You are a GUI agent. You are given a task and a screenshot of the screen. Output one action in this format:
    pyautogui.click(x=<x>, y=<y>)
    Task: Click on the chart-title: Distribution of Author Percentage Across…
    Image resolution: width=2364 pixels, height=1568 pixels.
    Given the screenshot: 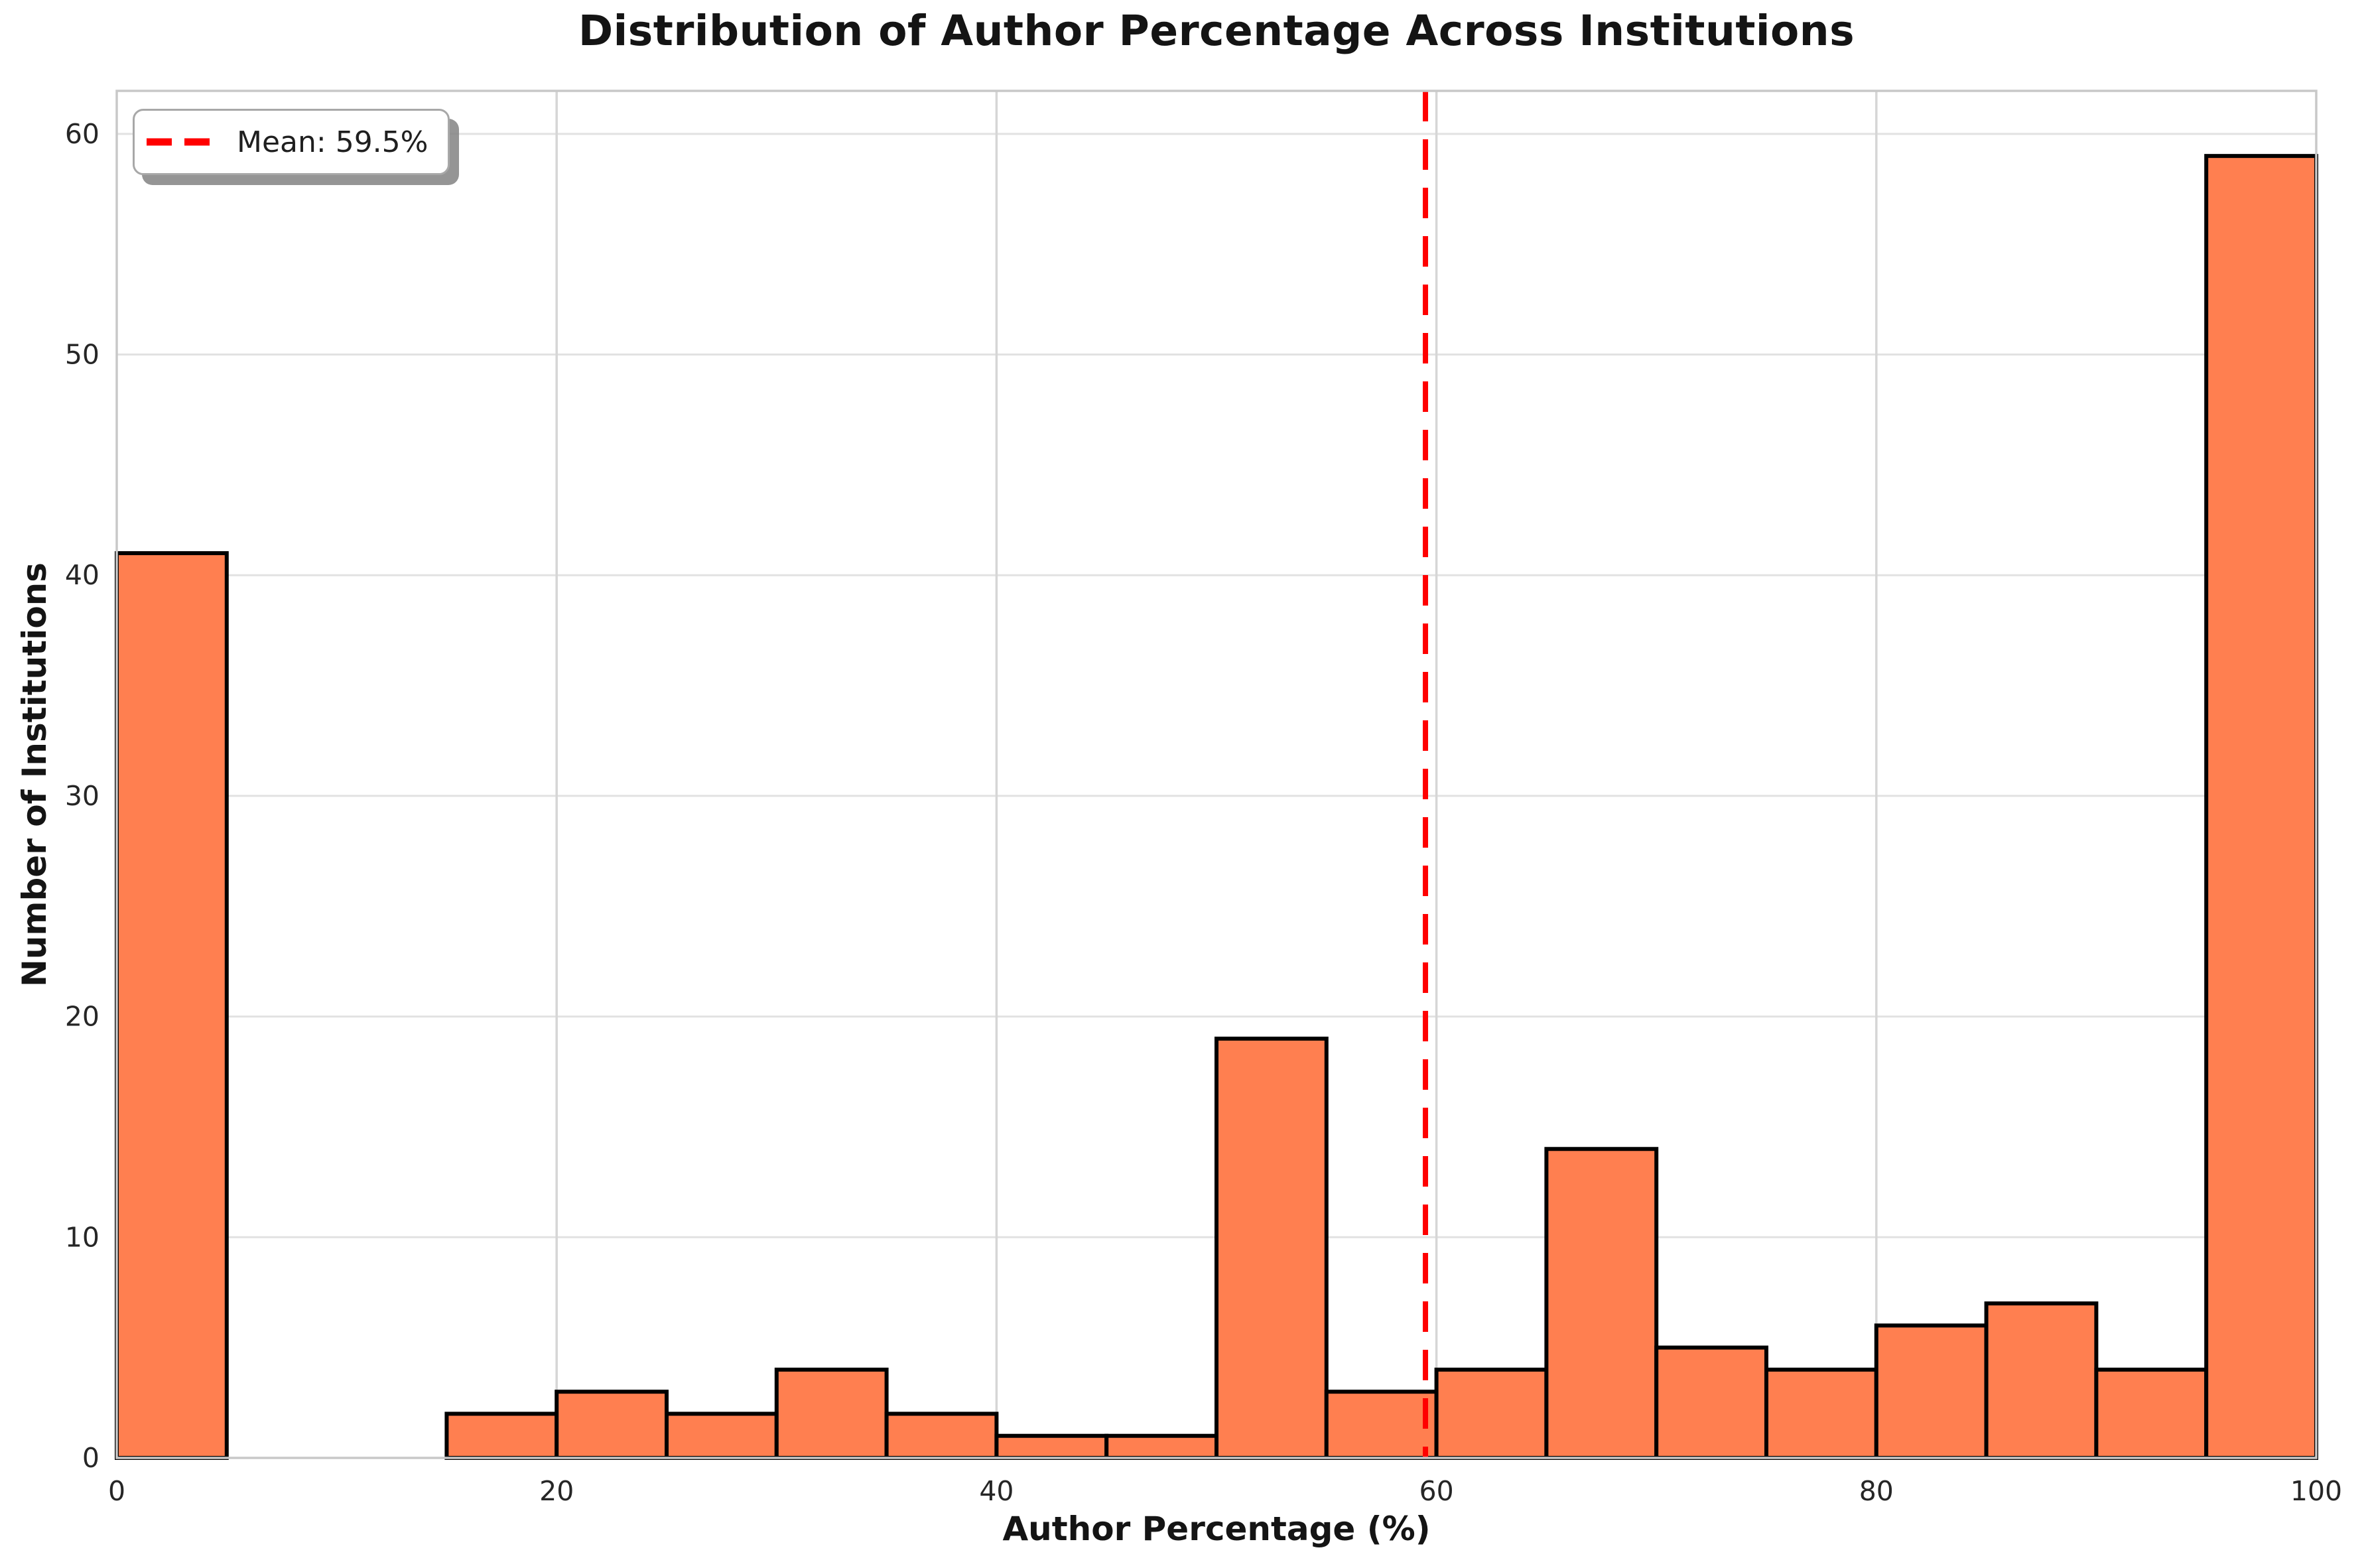 What is the action you would take?
    pyautogui.click(x=1216, y=31)
    